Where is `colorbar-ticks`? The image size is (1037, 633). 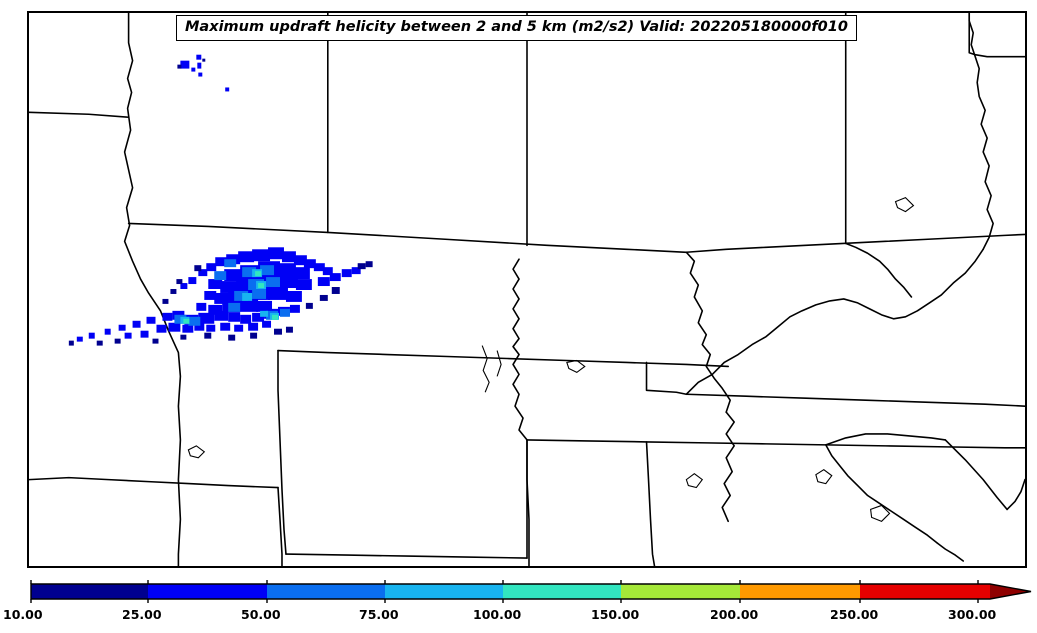 colorbar-ticks is located at coordinates (504, 591).